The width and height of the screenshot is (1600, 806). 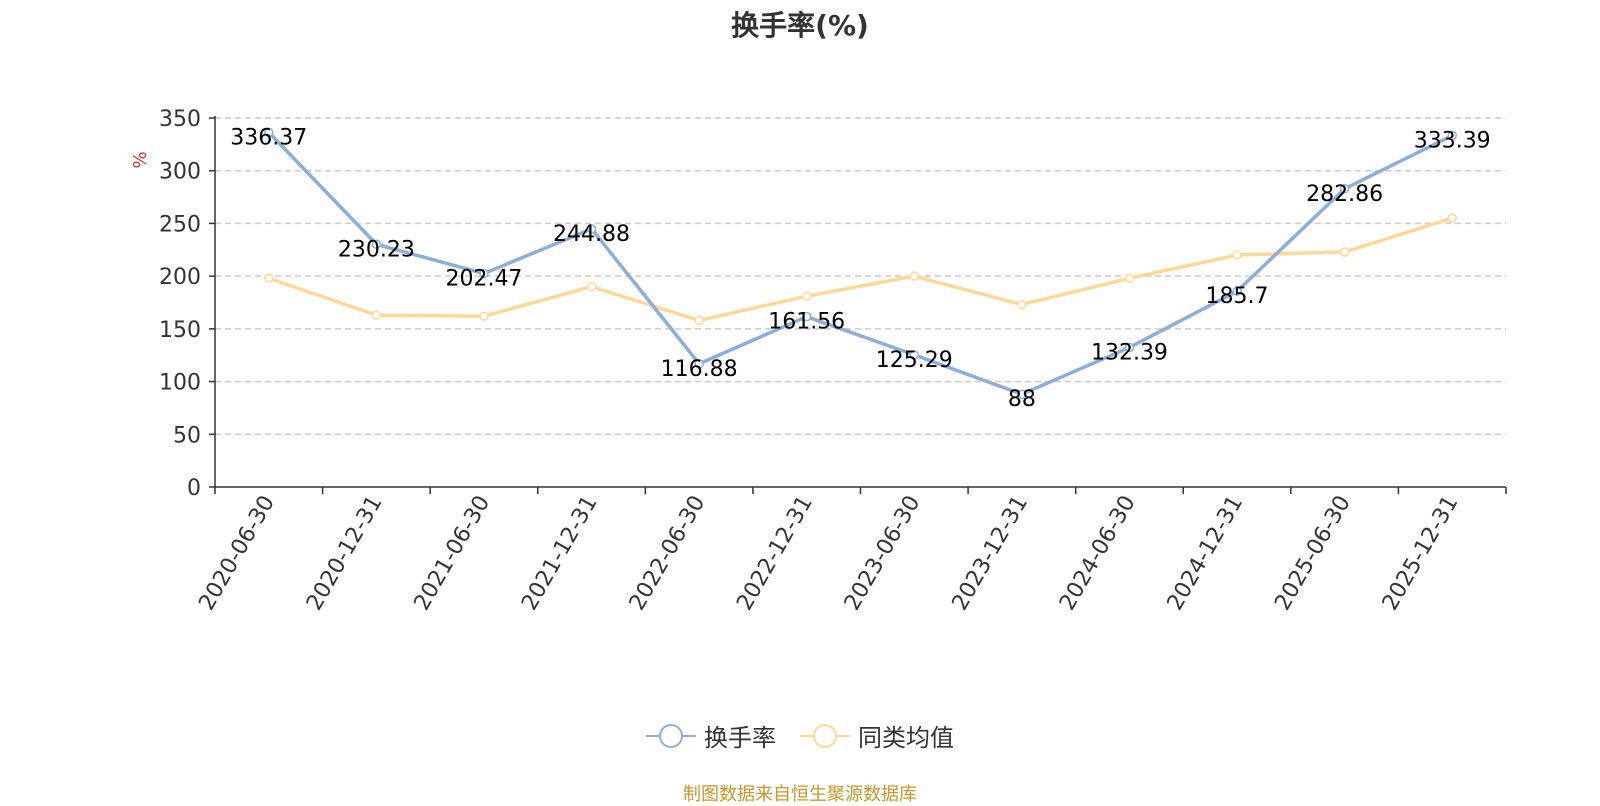 What do you see at coordinates (699, 369) in the screenshot?
I see `data-label: 116.88` at bounding box center [699, 369].